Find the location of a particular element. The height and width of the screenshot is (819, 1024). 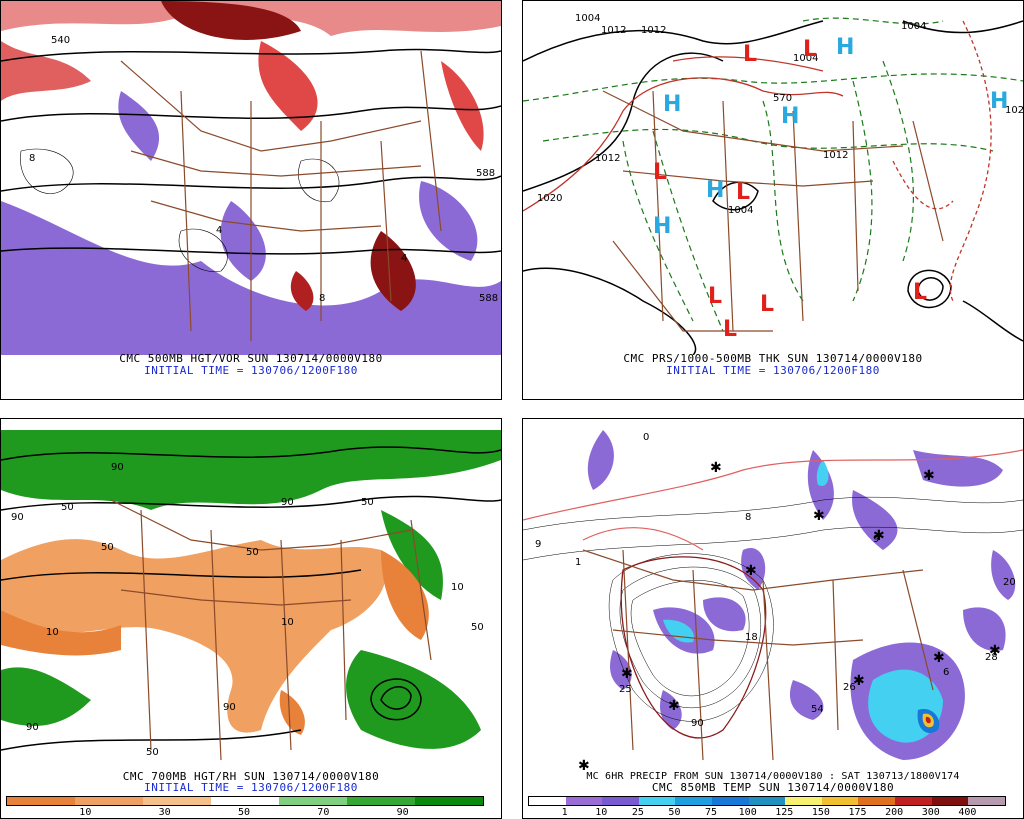

panel-caption: CMC 700MB HGT/RH SUN 130714/0000V180 is located at coordinates (251, 776).